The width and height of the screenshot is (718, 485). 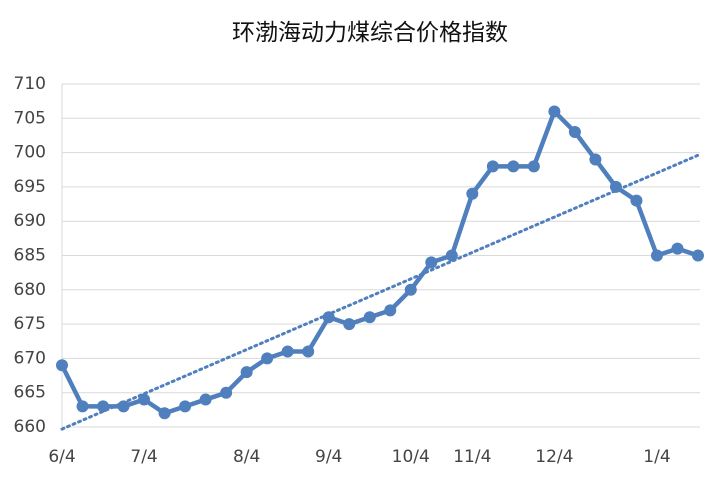 What do you see at coordinates (656, 457) in the screenshot?
I see `x-tick-label: 1/4` at bounding box center [656, 457].